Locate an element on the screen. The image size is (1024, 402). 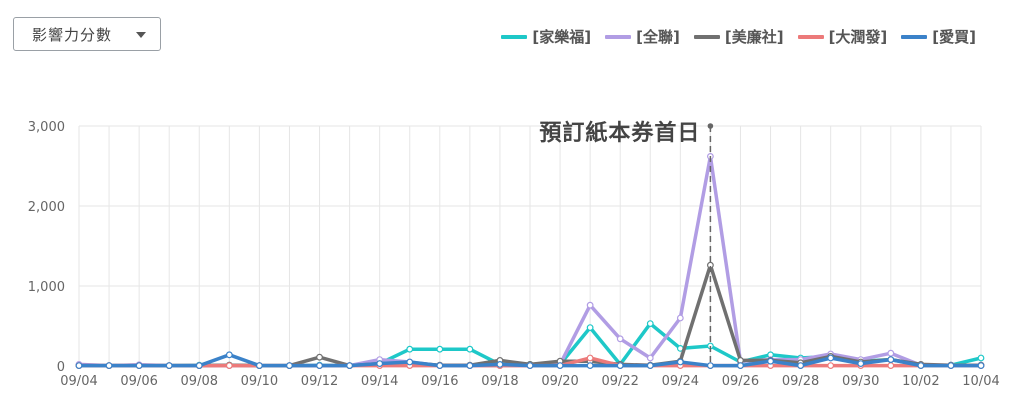
x-tick-label: 09/30 is located at coordinates (860, 381).